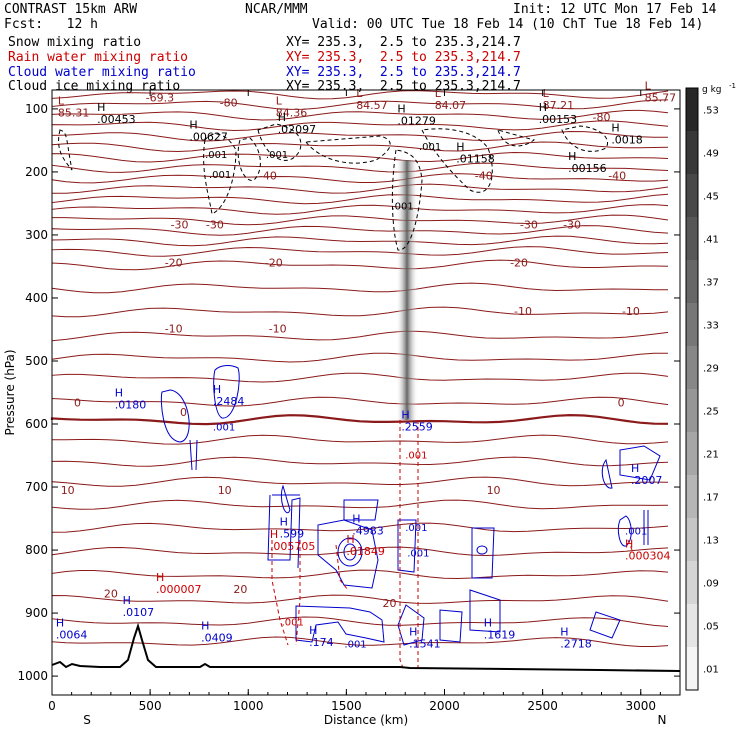 The image size is (740, 740). I want to click on y-tick-label: 500, so click(36, 361).